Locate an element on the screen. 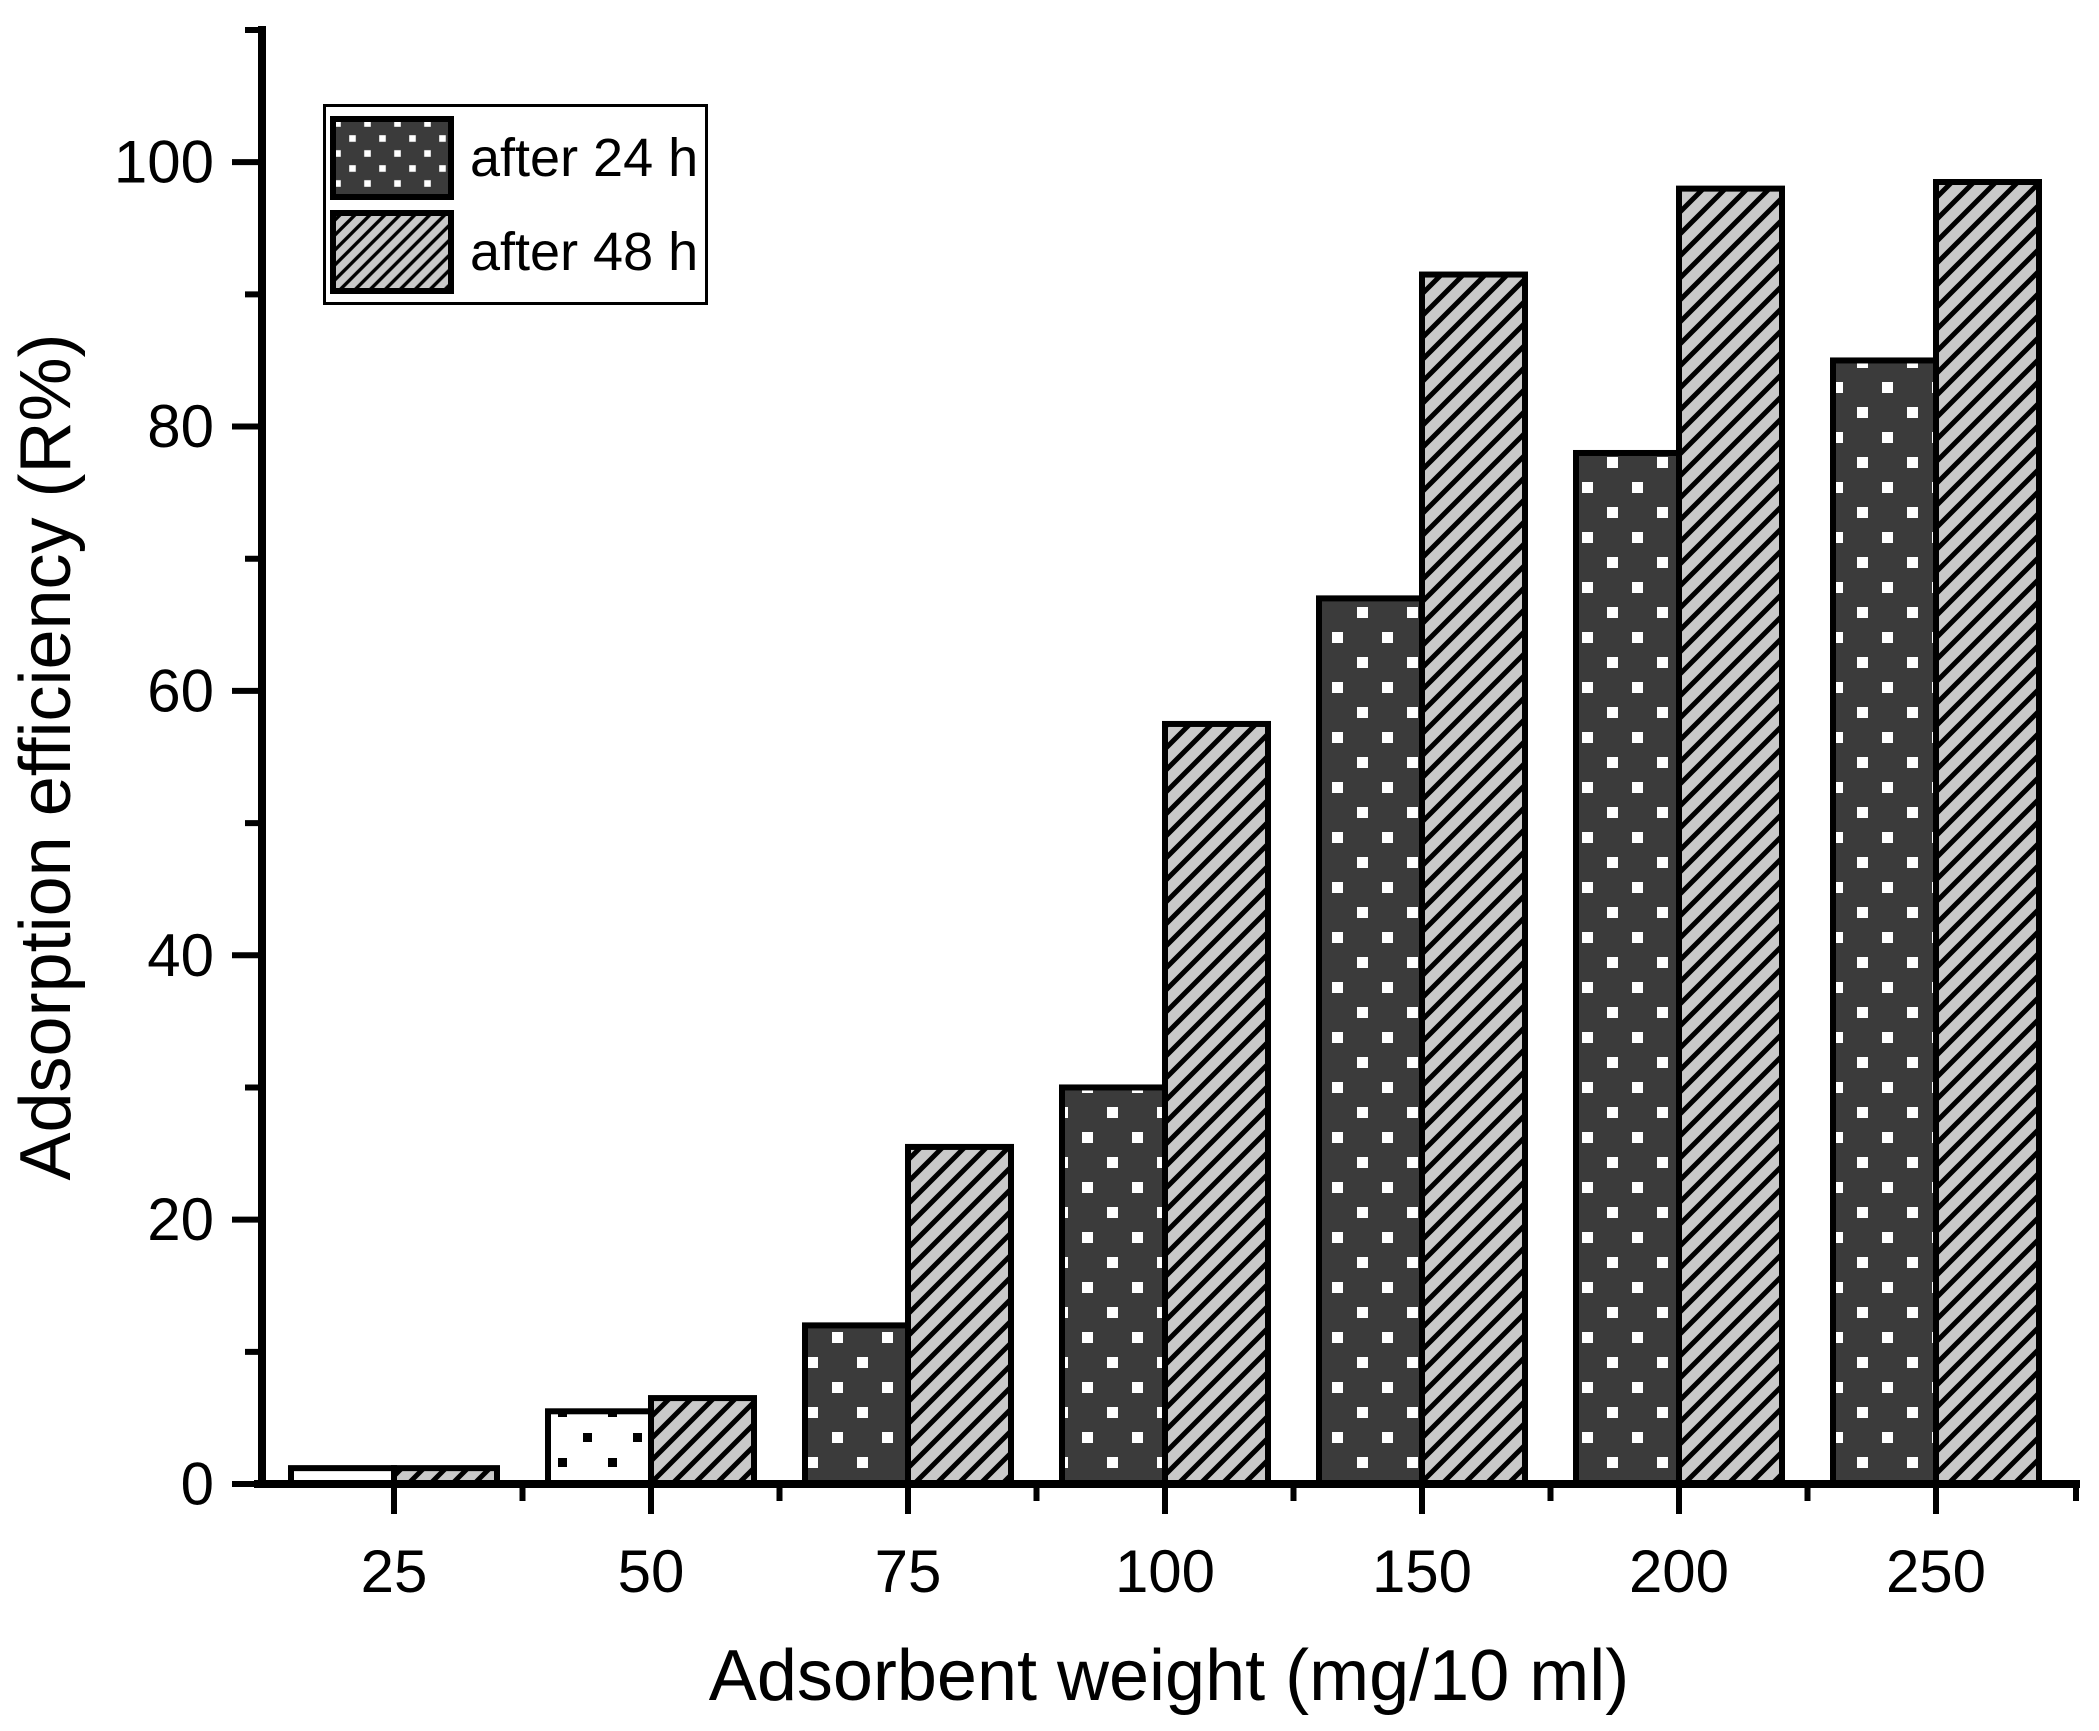 The width and height of the screenshot is (2099, 1731). x-tick-label: 200 is located at coordinates (1679, 1571).